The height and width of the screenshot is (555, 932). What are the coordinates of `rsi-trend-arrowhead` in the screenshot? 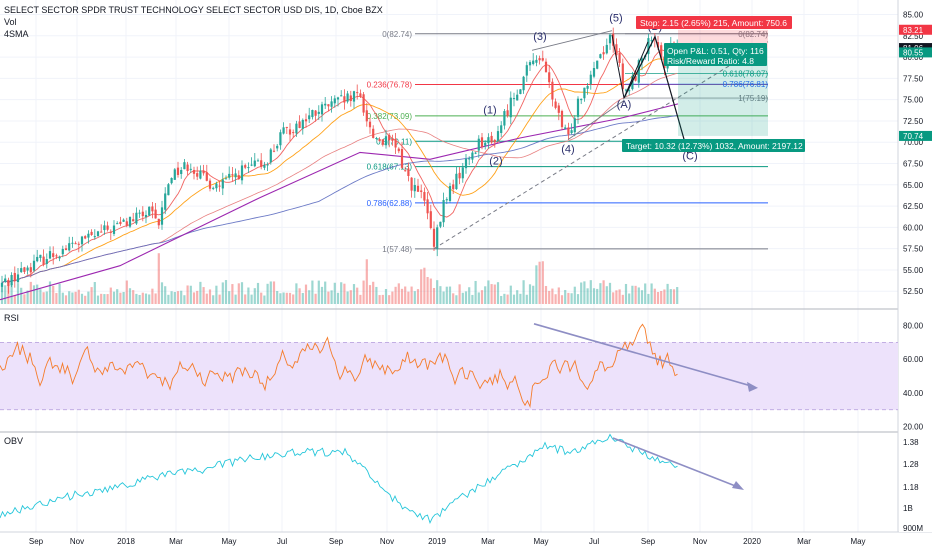 It's located at (752, 386).